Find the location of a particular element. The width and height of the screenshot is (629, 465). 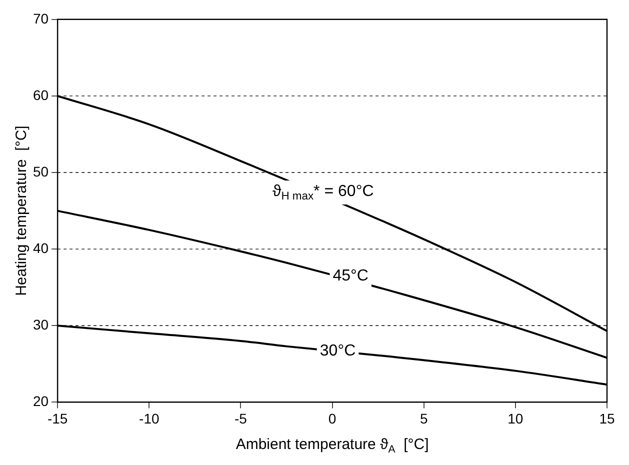

x-tick-label: 5 is located at coordinates (424, 418).